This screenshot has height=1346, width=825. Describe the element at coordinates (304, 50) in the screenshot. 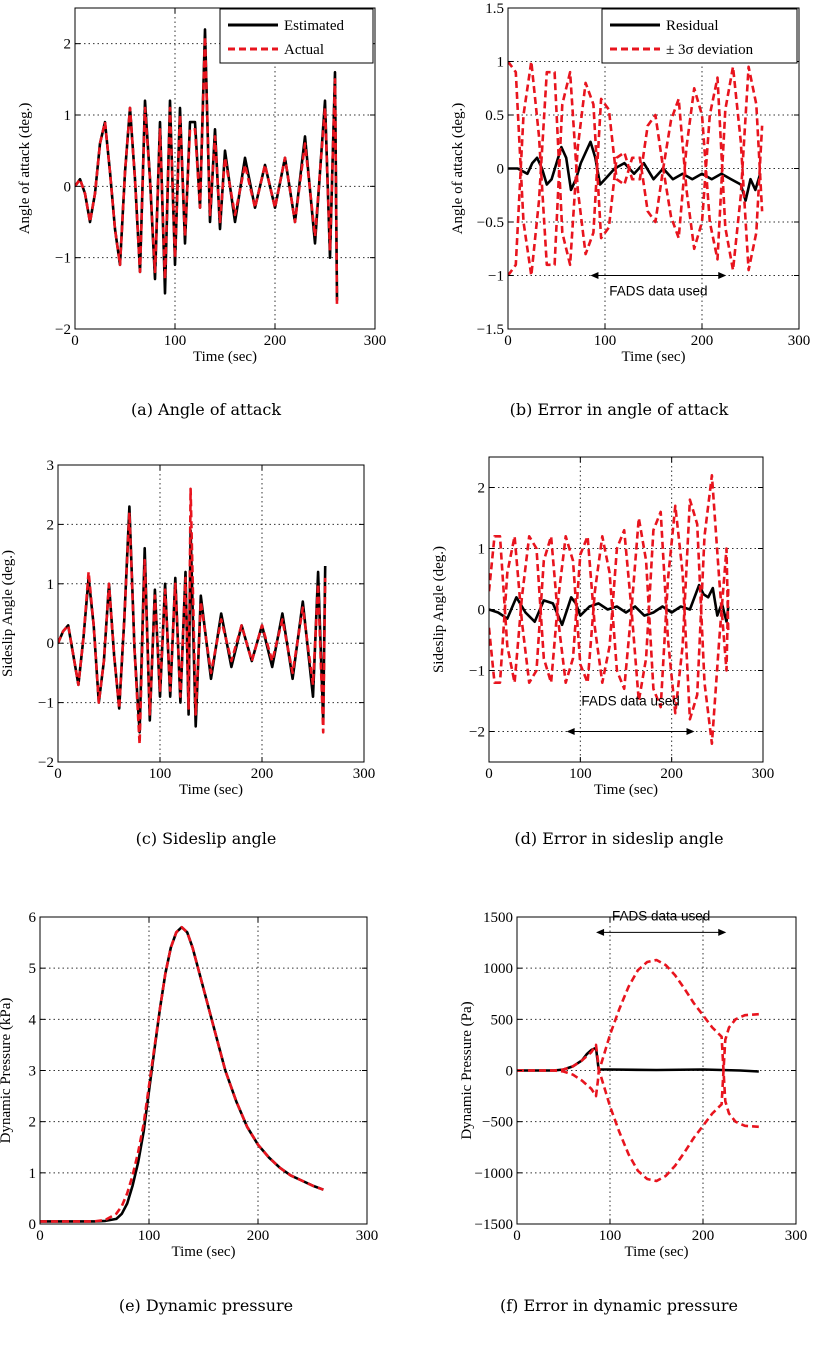

I see `legend-entry: Actual` at that location.